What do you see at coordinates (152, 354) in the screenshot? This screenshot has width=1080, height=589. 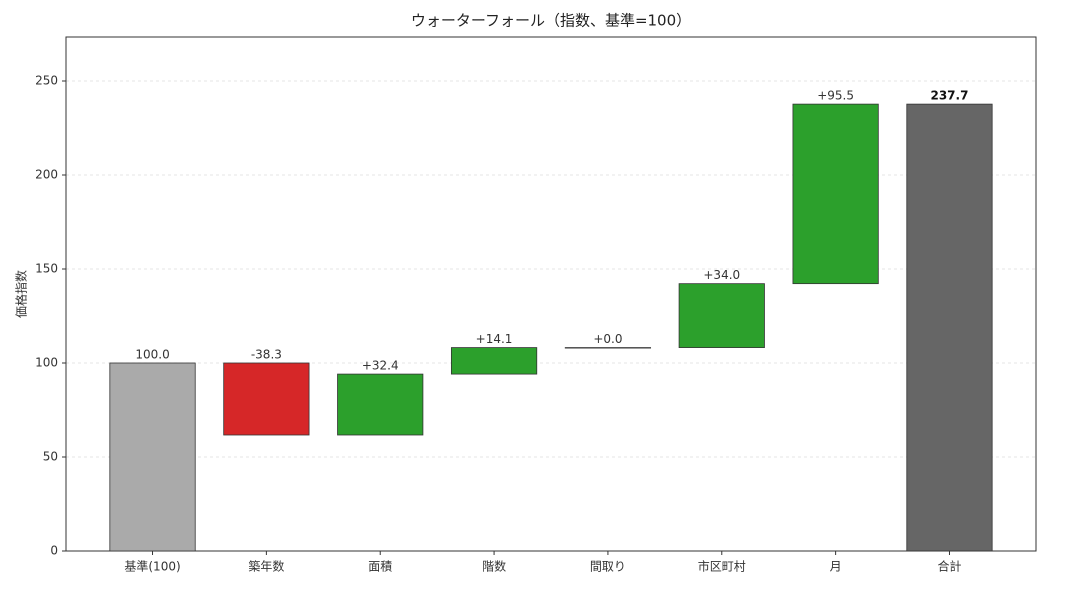 I see `value-label: 100.0` at bounding box center [152, 354].